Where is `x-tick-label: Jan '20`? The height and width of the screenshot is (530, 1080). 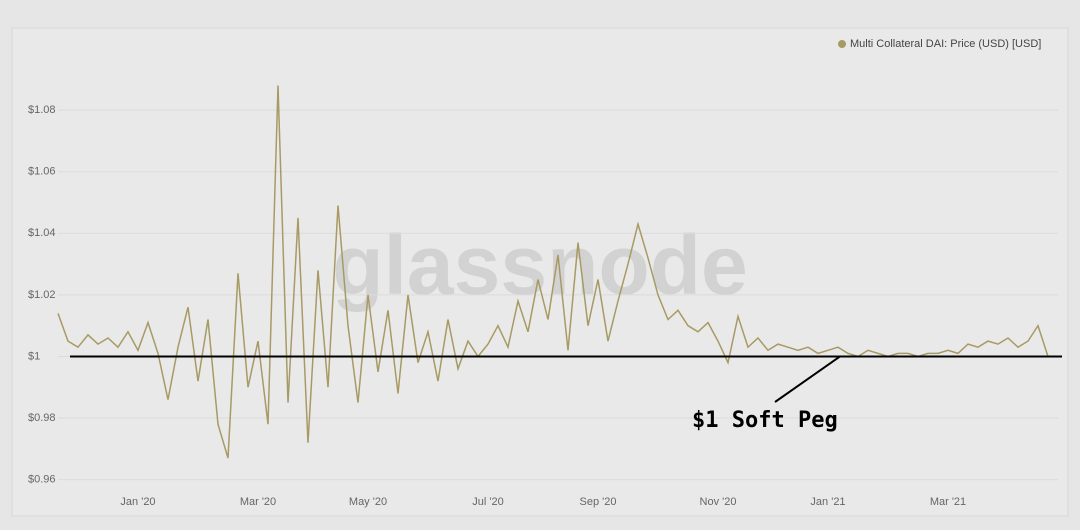 x-tick-label: Jan '20 is located at coordinates (137, 502).